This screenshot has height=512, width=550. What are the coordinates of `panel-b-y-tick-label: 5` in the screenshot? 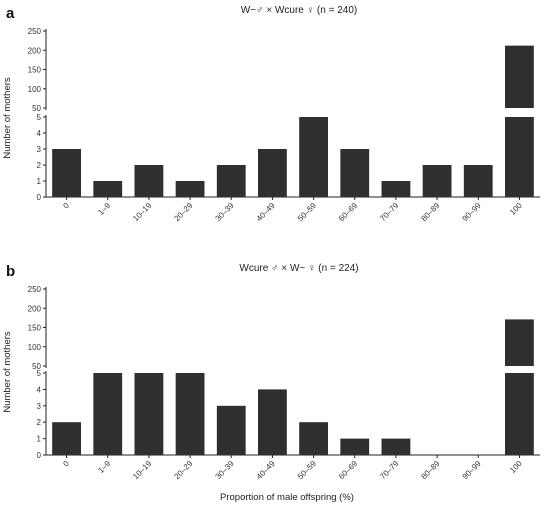 It's located at (39, 373).